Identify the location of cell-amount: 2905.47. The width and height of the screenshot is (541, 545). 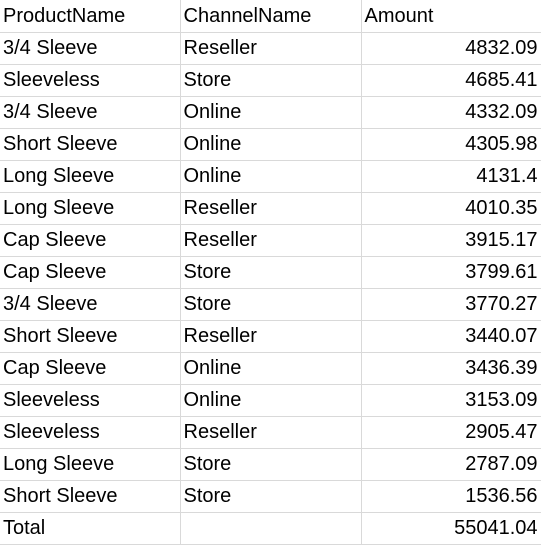
(451, 432).